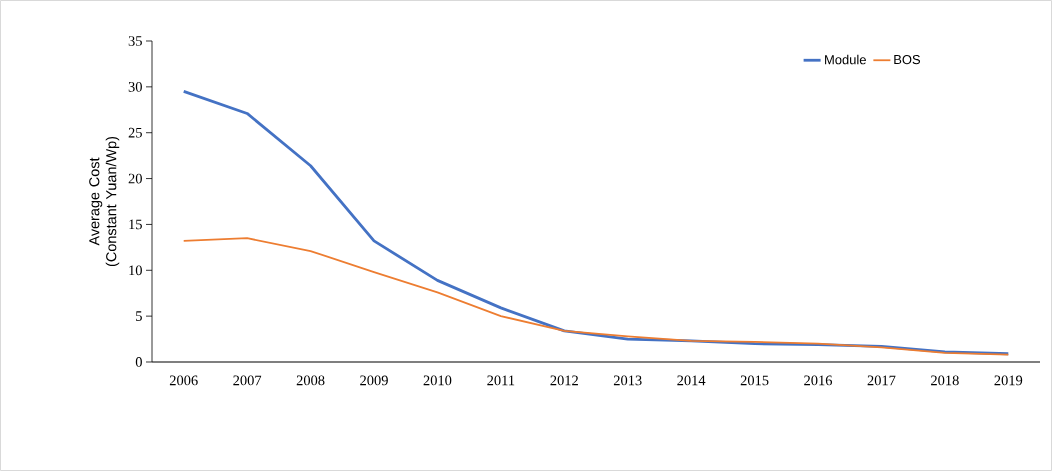  What do you see at coordinates (754, 380) in the screenshot?
I see `x-tick-label: 2015` at bounding box center [754, 380].